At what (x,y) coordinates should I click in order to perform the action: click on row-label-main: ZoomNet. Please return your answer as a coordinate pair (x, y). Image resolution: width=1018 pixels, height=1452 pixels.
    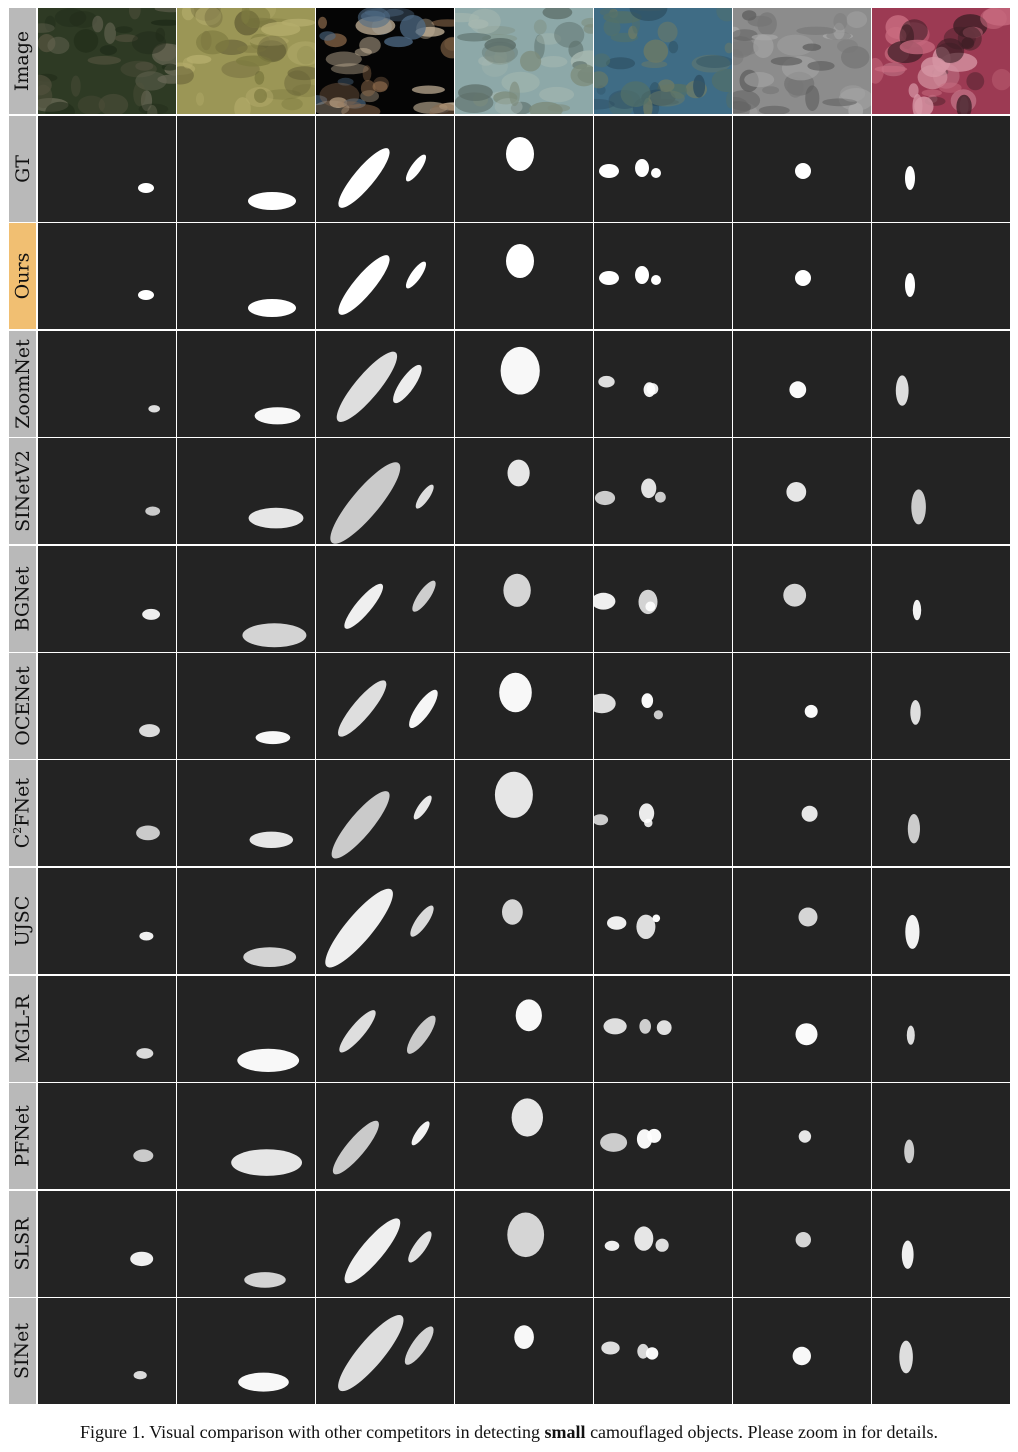
    Looking at the image, I should click on (23, 384).